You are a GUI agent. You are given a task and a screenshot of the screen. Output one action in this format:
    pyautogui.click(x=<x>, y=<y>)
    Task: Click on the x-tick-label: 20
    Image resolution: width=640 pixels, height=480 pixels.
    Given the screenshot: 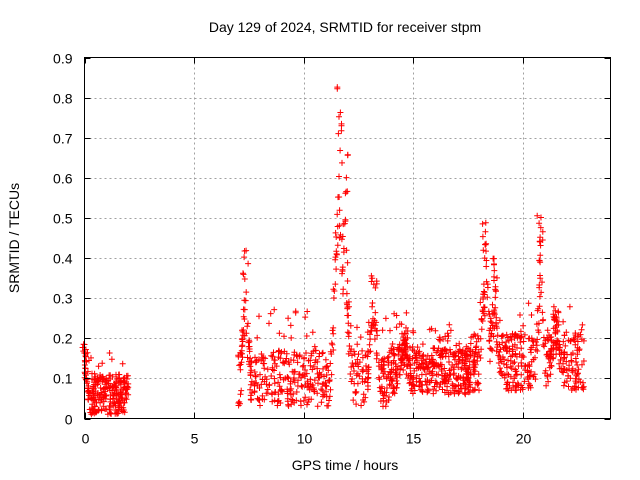 What is the action you would take?
    pyautogui.click(x=524, y=439)
    